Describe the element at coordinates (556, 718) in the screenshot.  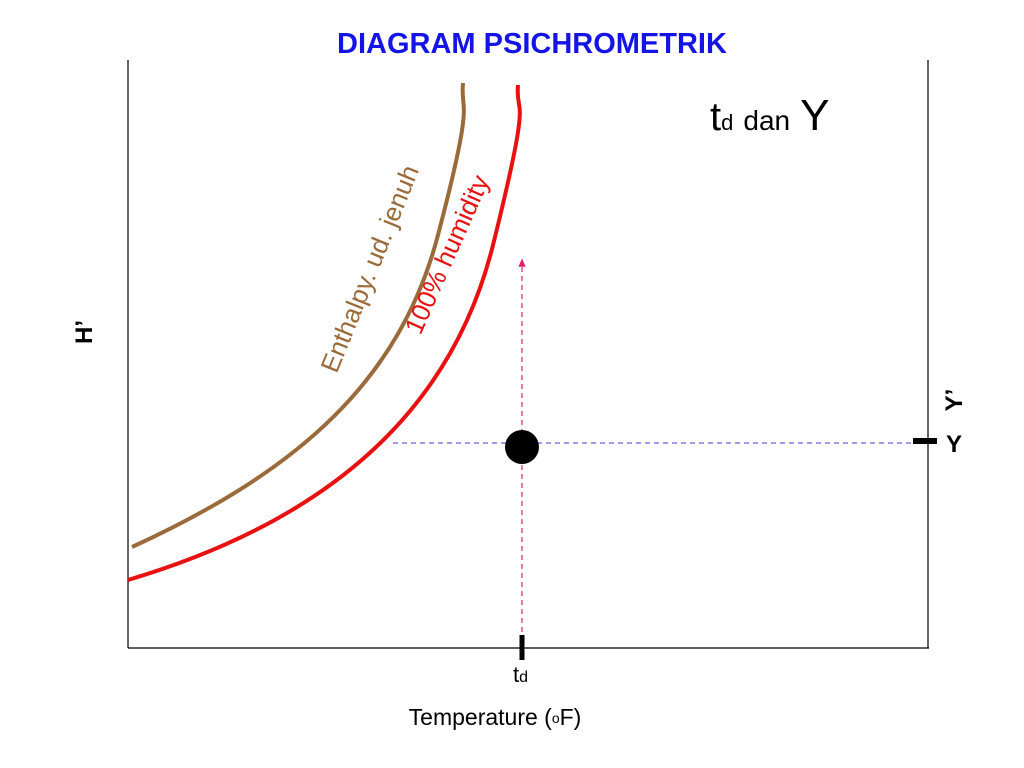
I see `x-label-sup: o` at that location.